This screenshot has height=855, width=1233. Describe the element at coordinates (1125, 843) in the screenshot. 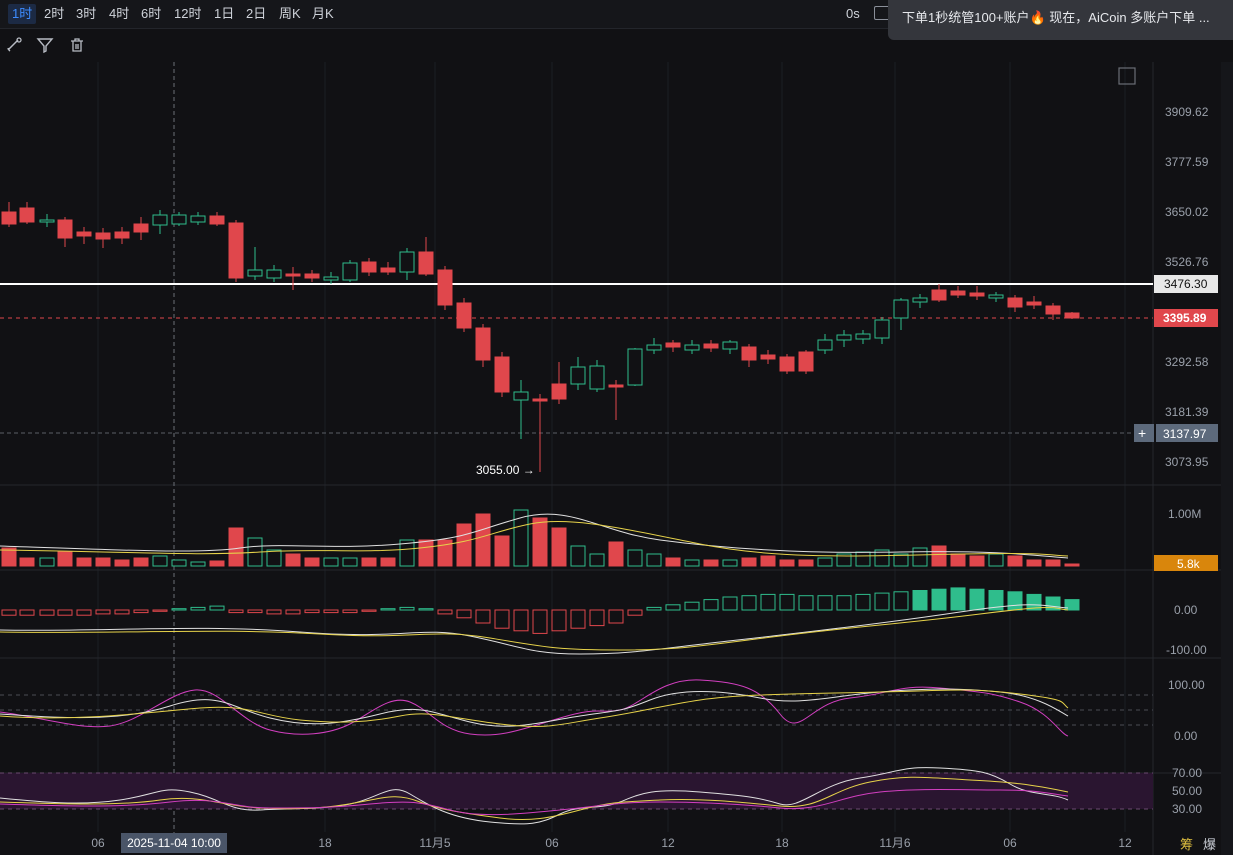

I see `time-axis-label: 12` at that location.